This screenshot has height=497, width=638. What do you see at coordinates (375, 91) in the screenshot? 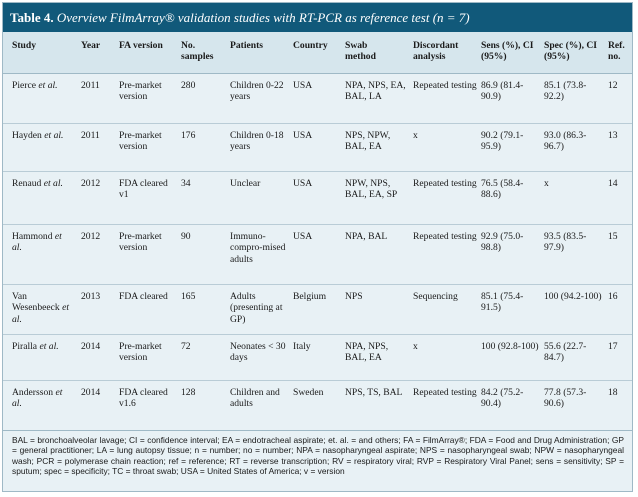
I see `cell-swab: NPA, NPS, EA, BAL, LA` at bounding box center [375, 91].